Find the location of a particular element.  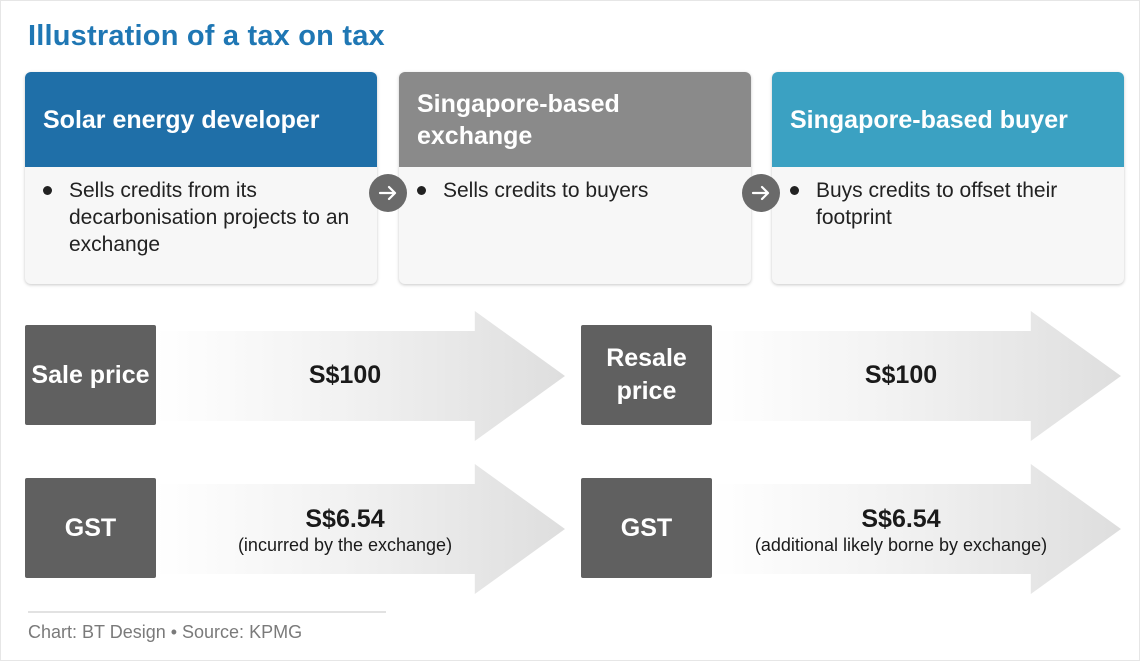

footer-divider is located at coordinates (207, 612).